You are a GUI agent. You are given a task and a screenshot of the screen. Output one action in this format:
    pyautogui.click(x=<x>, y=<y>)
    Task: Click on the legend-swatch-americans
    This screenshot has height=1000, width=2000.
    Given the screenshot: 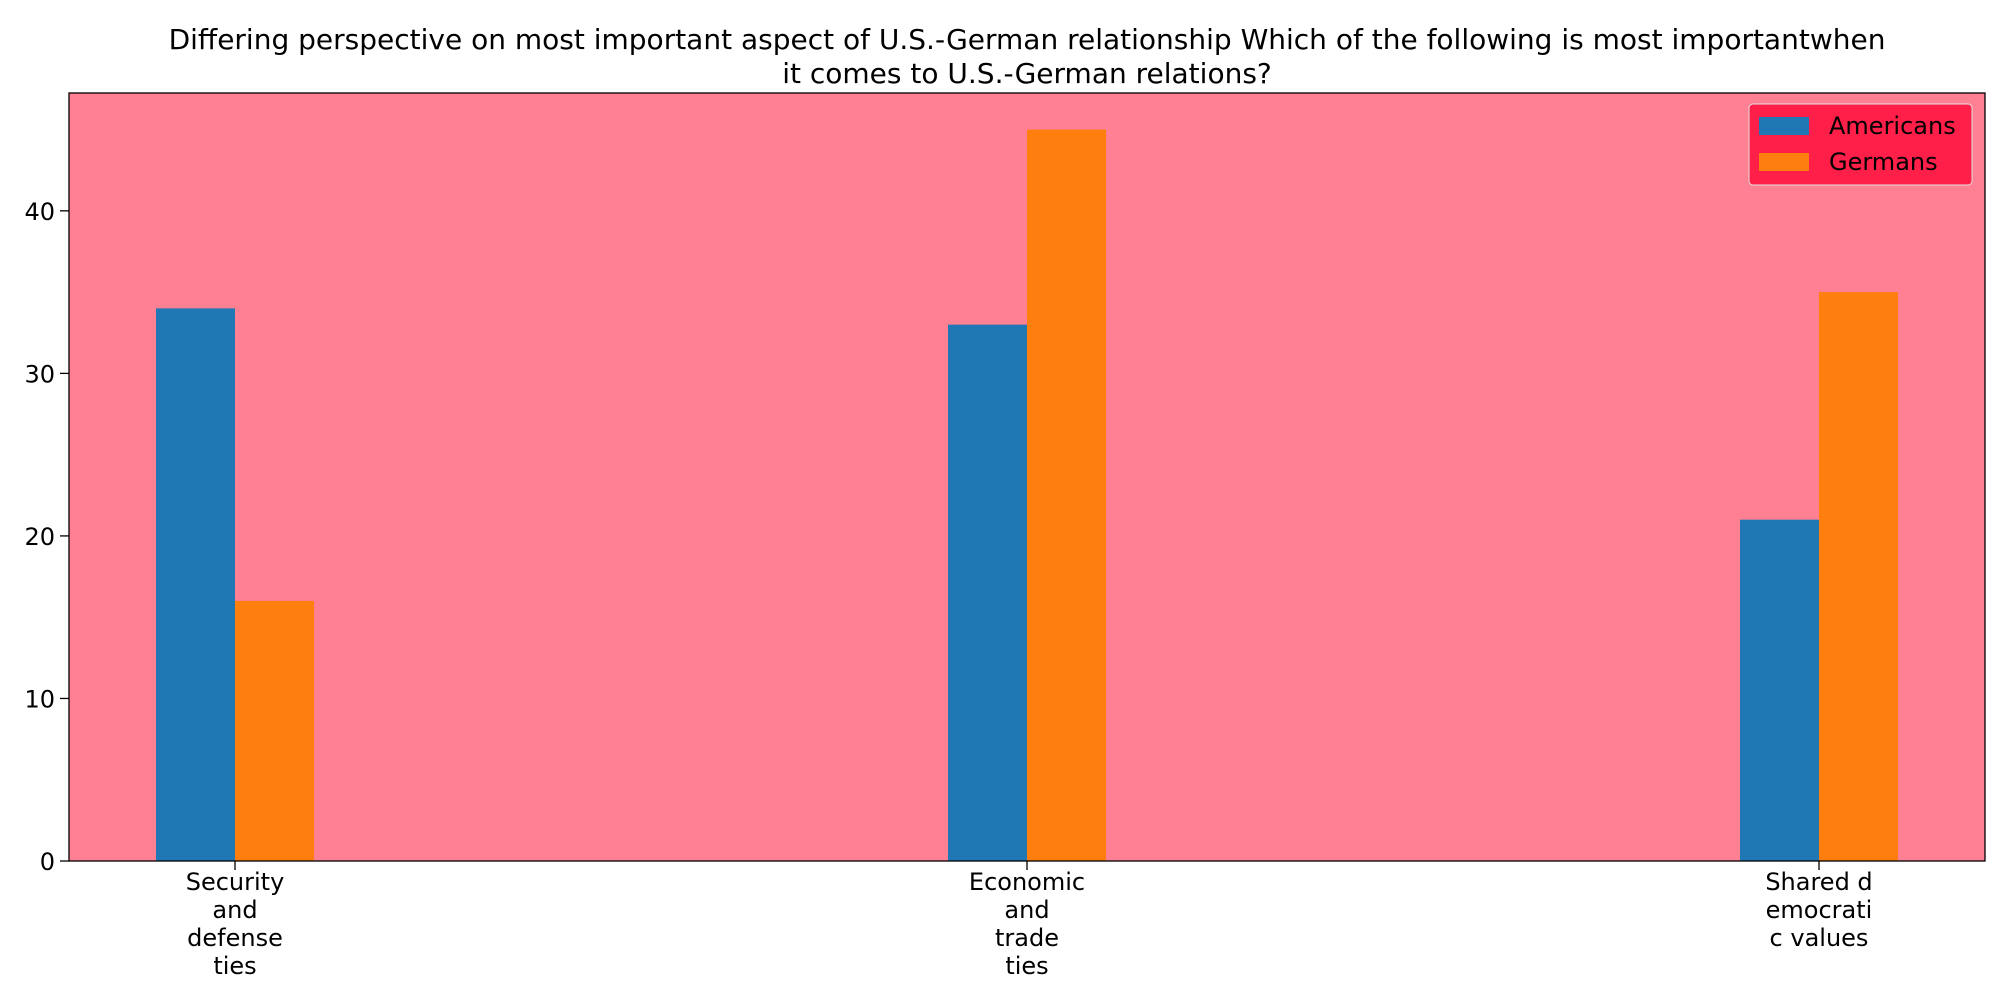 What is the action you would take?
    pyautogui.click(x=1784, y=126)
    